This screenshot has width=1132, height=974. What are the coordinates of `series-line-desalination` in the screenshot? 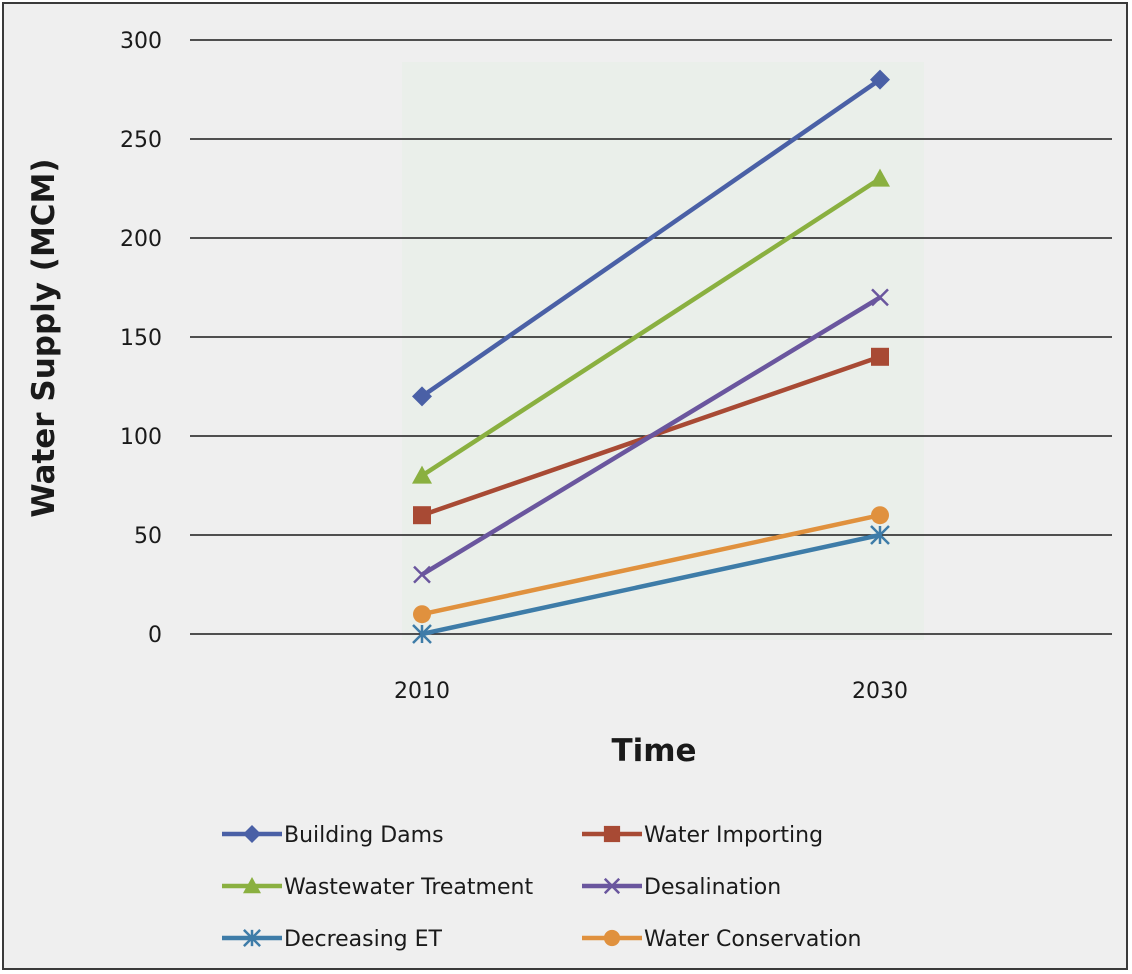 It's located at (651, 436).